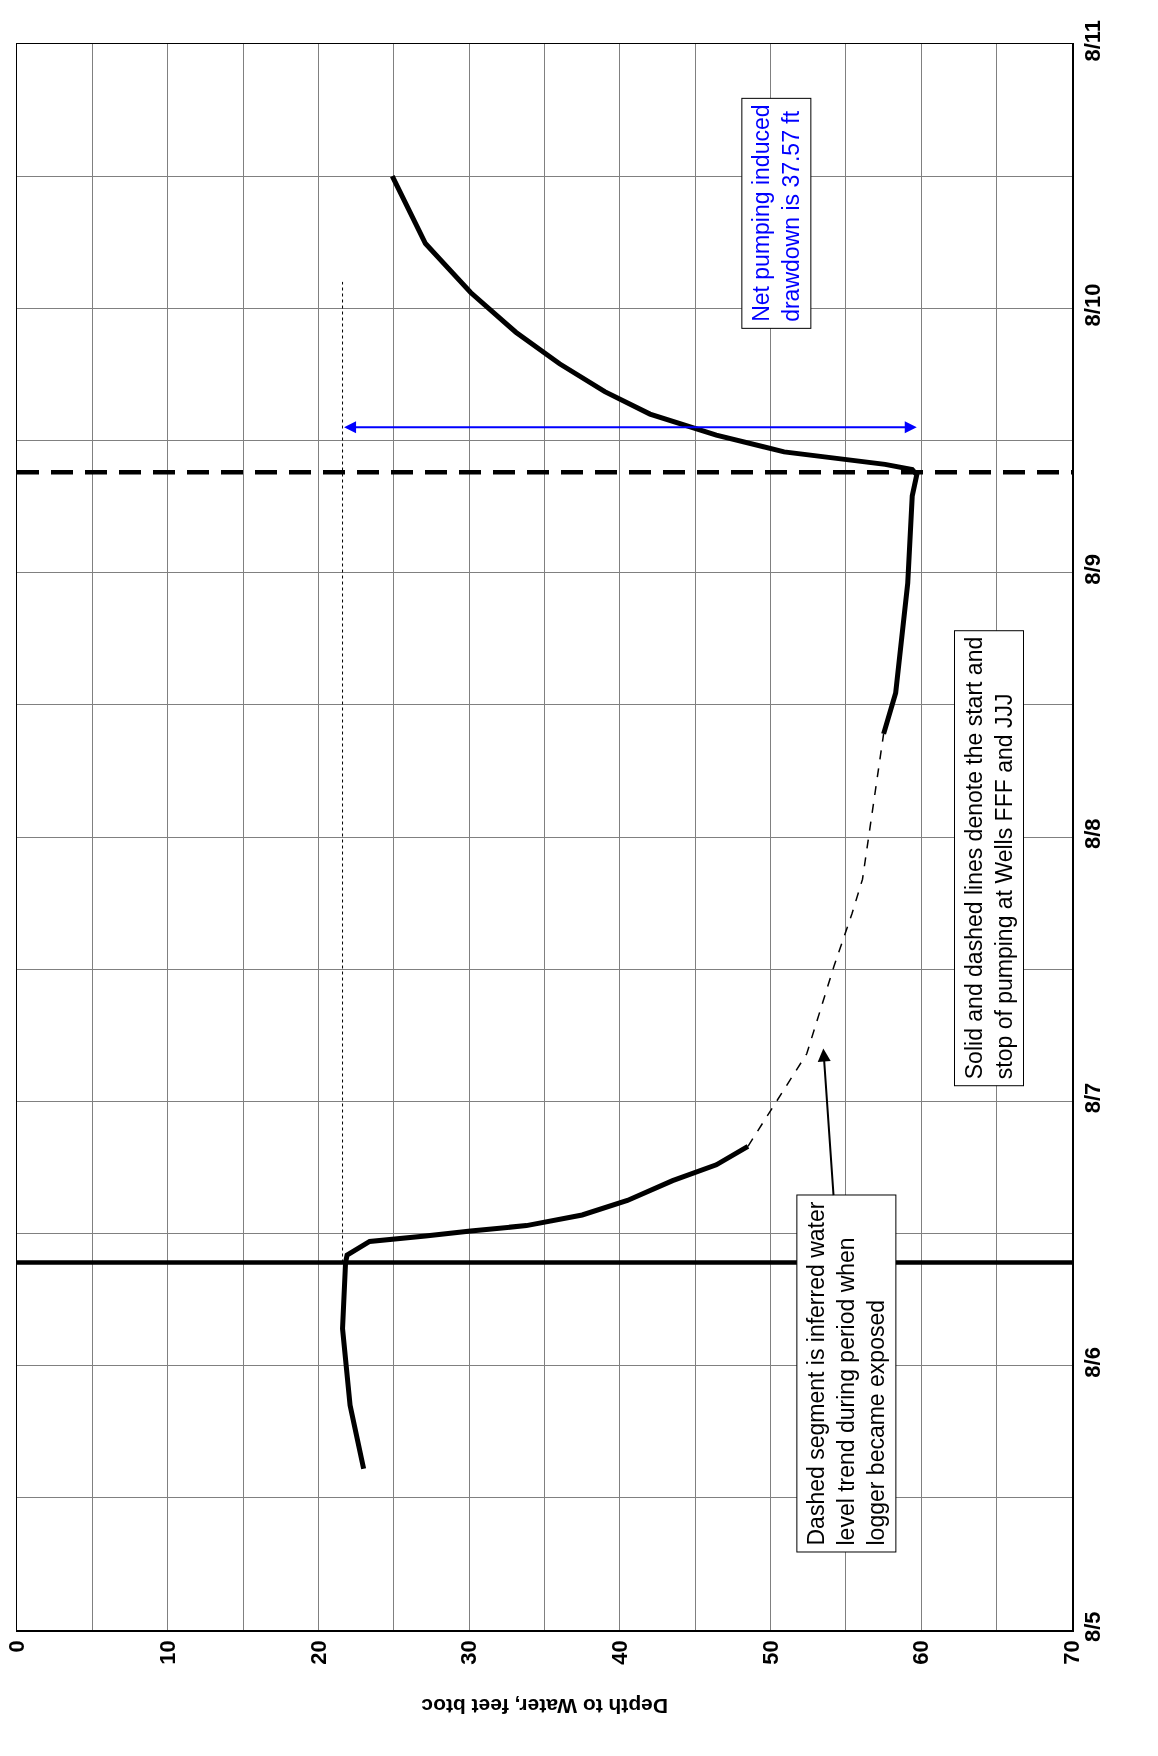 This screenshot has height=1756, width=1158. What do you see at coordinates (1092, 305) in the screenshot?
I see `y-tick-label: 8/10` at bounding box center [1092, 305].